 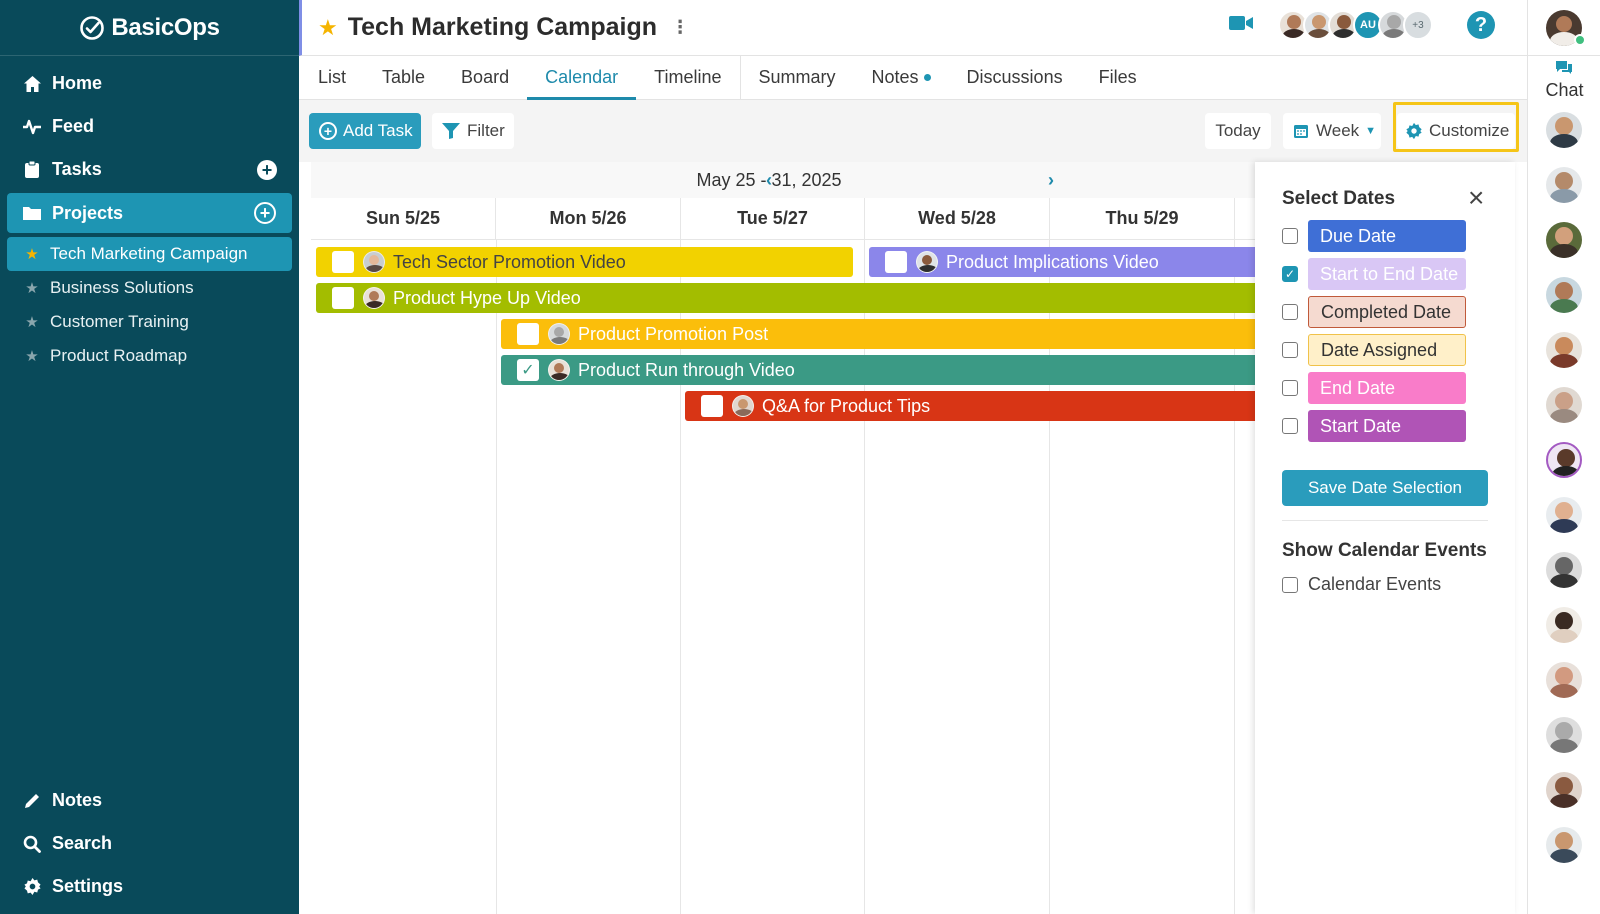 I want to click on next-week-icon: ›, so click(x=1051, y=180).